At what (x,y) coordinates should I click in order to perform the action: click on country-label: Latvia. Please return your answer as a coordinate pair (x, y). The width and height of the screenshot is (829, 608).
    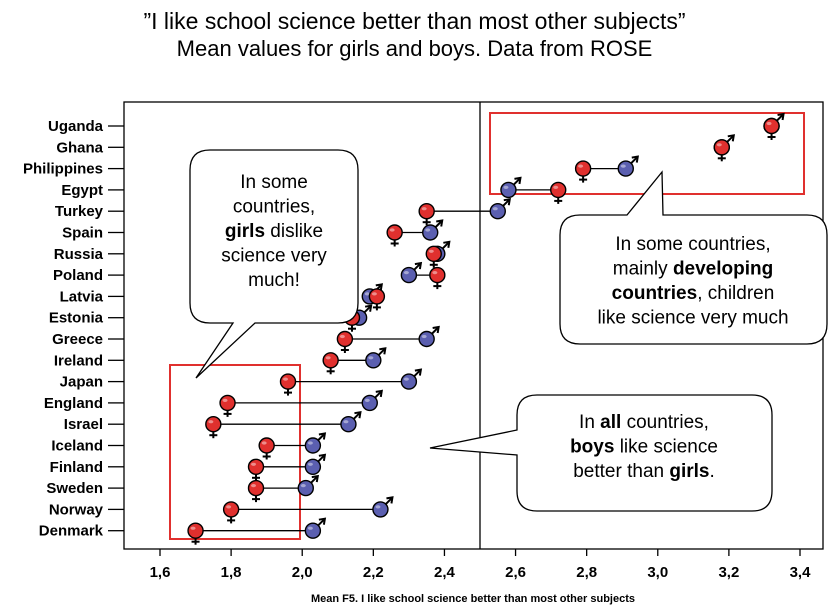
    Looking at the image, I should click on (82, 296).